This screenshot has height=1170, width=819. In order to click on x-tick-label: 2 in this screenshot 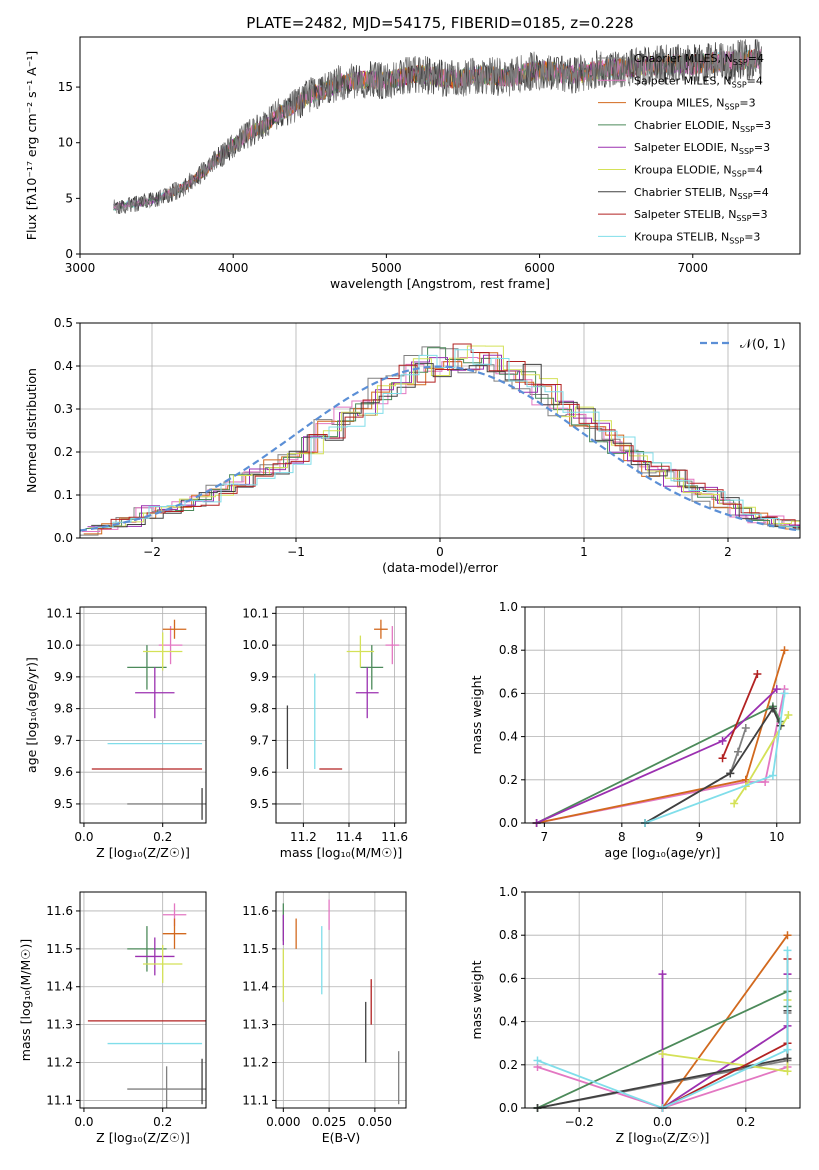, I will do `click(728, 552)`.